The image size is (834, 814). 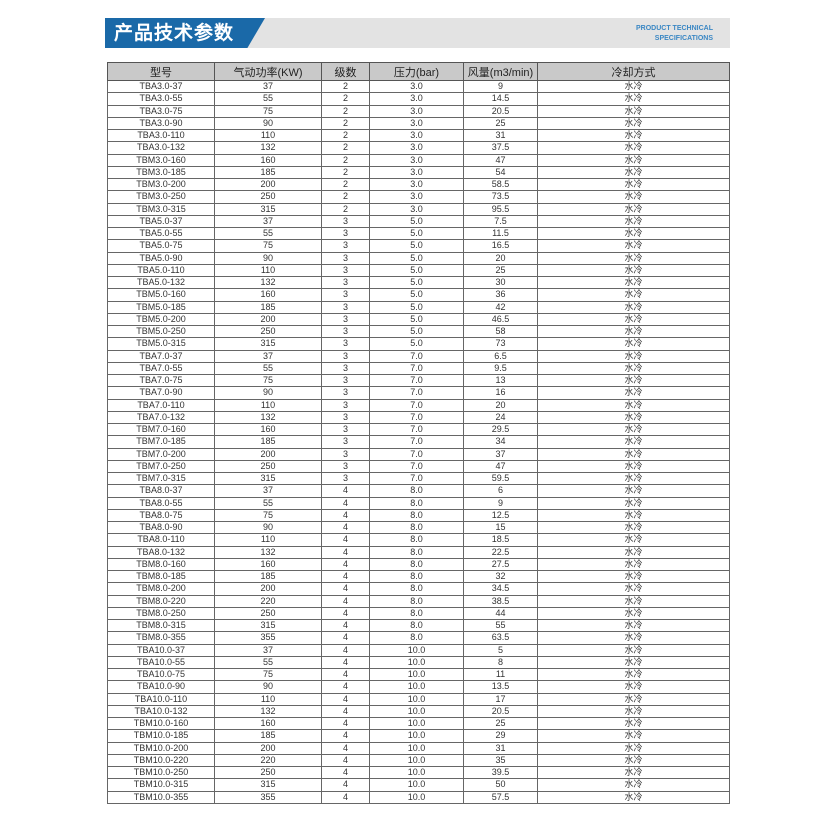 I want to click on cell-model: TBA10.0-90, so click(x=161, y=687).